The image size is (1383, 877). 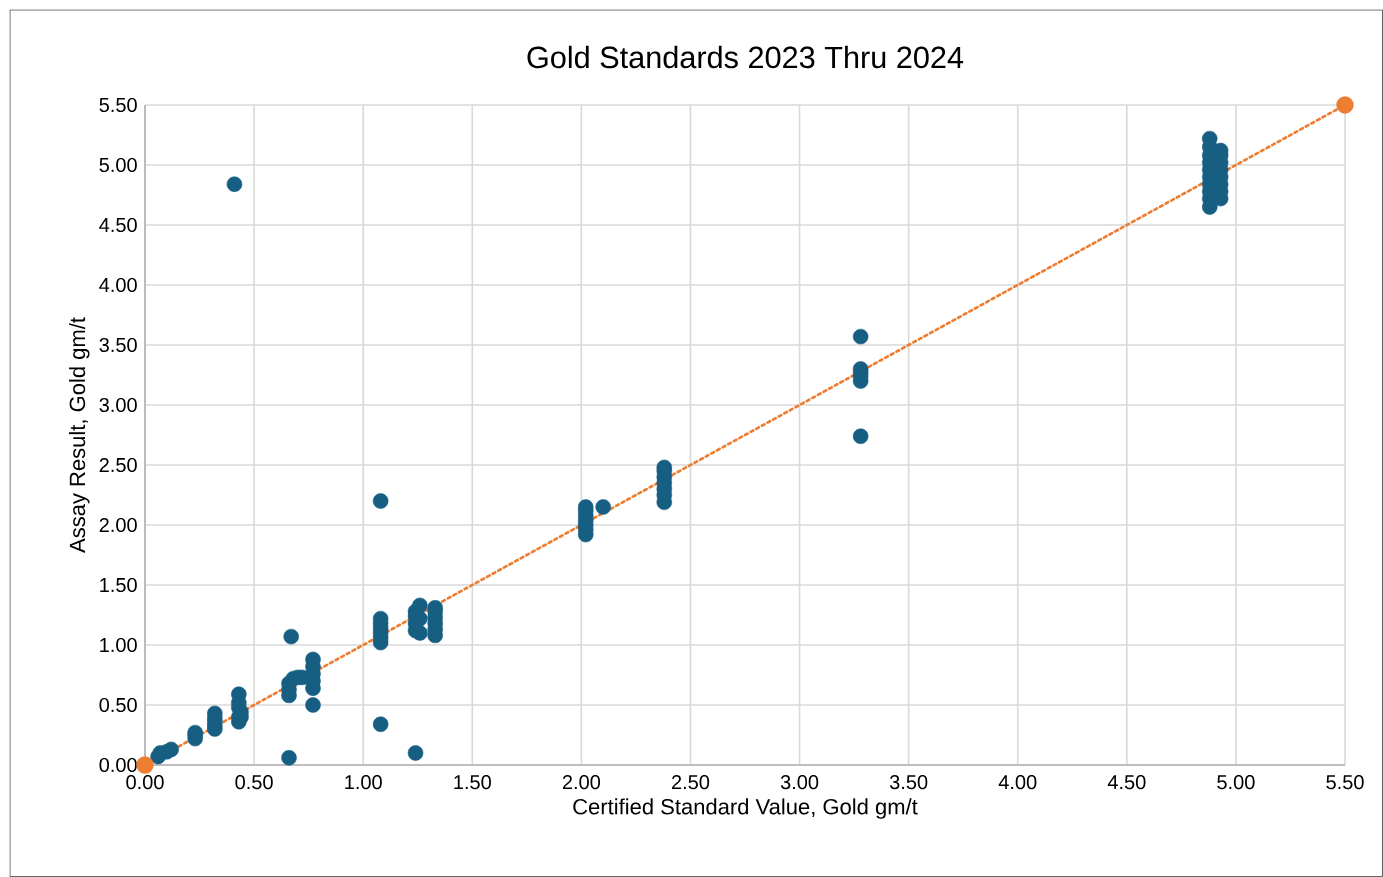 I want to click on x-tick-label: 4.50, so click(x=1126, y=782).